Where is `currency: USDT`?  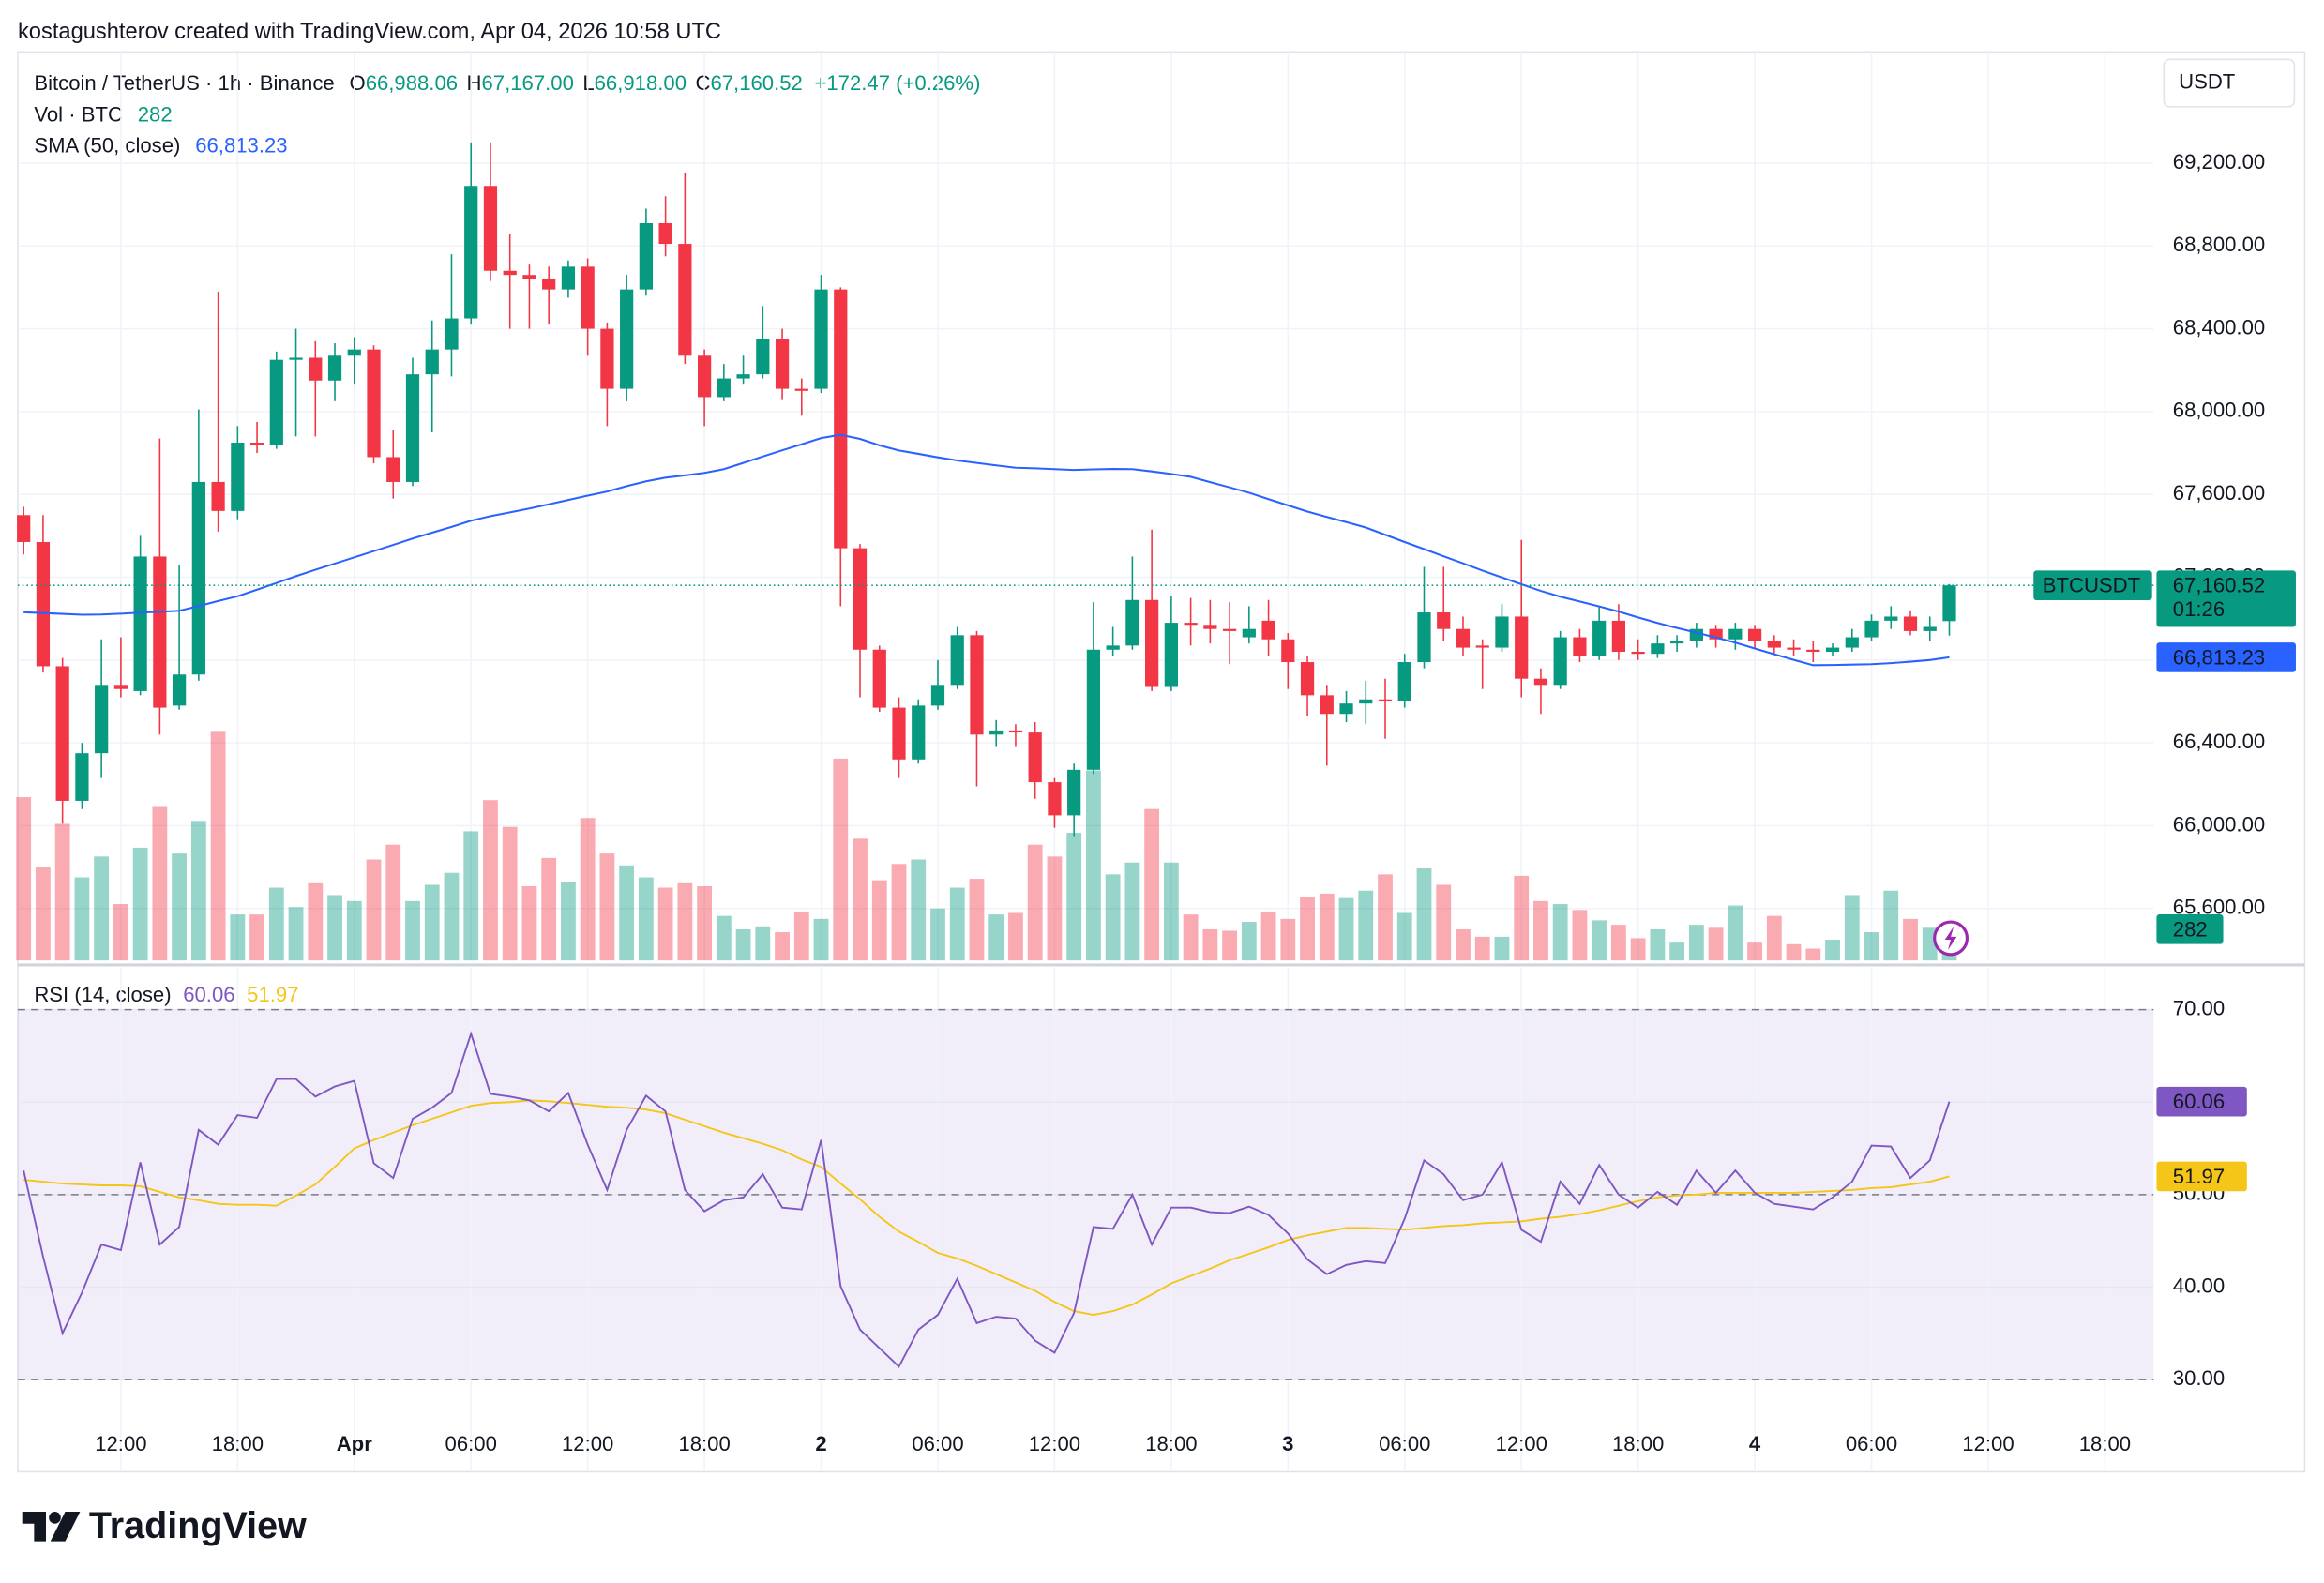 currency: USDT is located at coordinates (2207, 81).